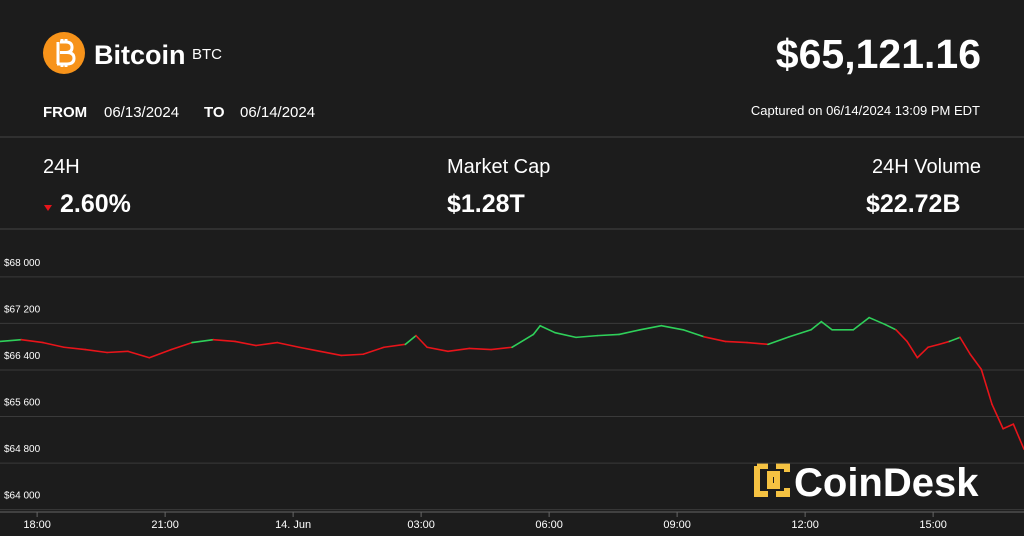 The height and width of the screenshot is (536, 1024). What do you see at coordinates (22, 309) in the screenshot?
I see `y-tick-label: $67 200` at bounding box center [22, 309].